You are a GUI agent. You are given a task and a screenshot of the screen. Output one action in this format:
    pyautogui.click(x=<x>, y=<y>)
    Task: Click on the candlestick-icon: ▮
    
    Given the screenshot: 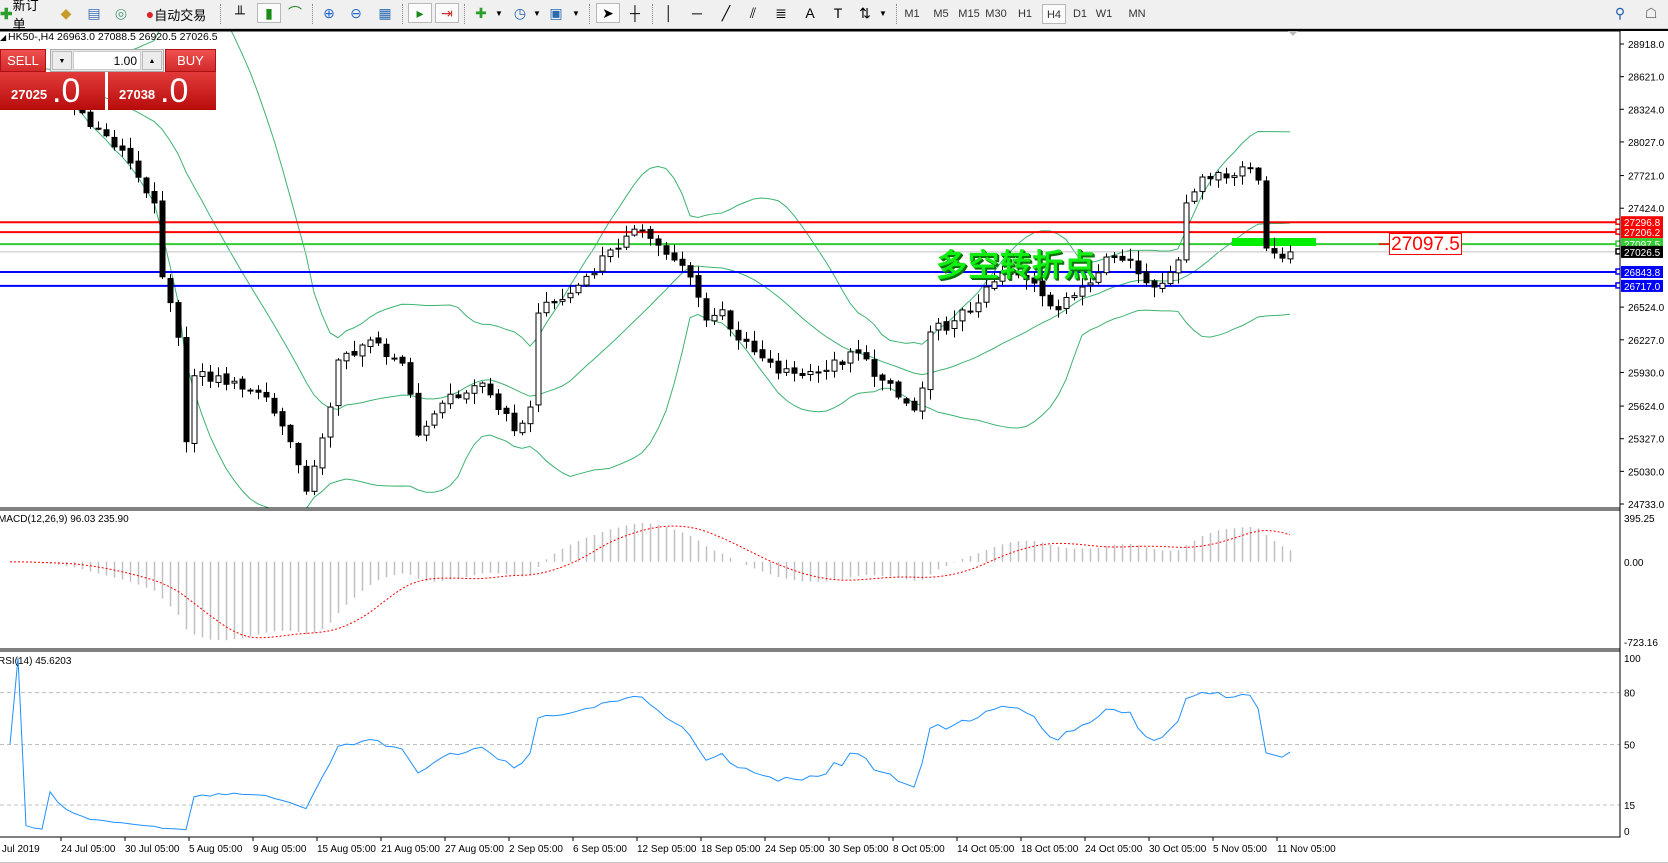 What is the action you would take?
    pyautogui.click(x=269, y=13)
    